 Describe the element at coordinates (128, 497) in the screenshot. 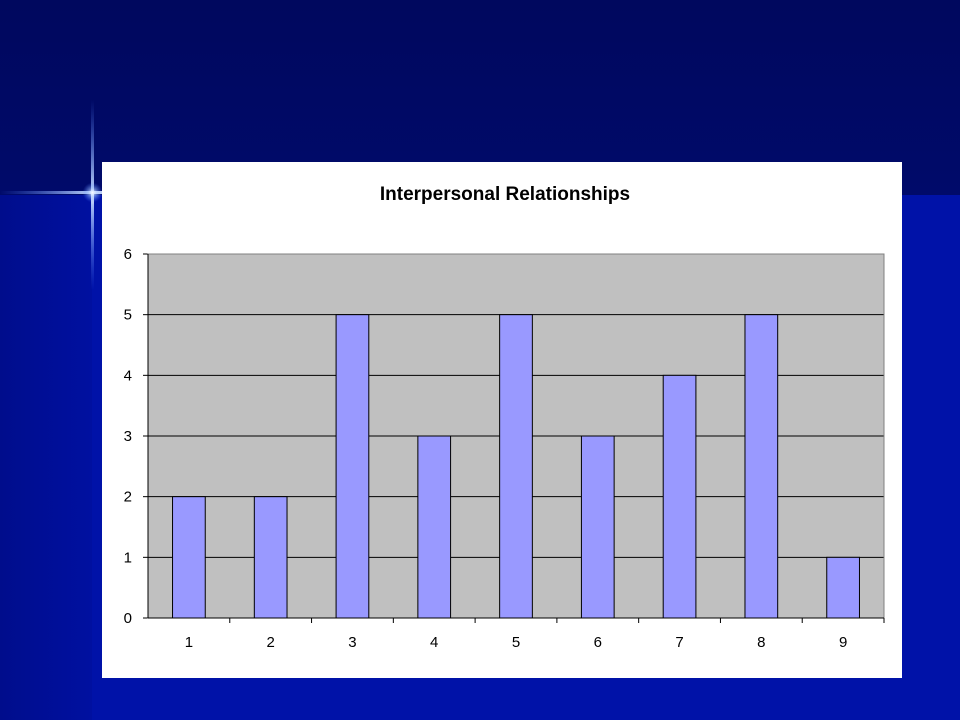

I see `y-tick-label: 2` at that location.